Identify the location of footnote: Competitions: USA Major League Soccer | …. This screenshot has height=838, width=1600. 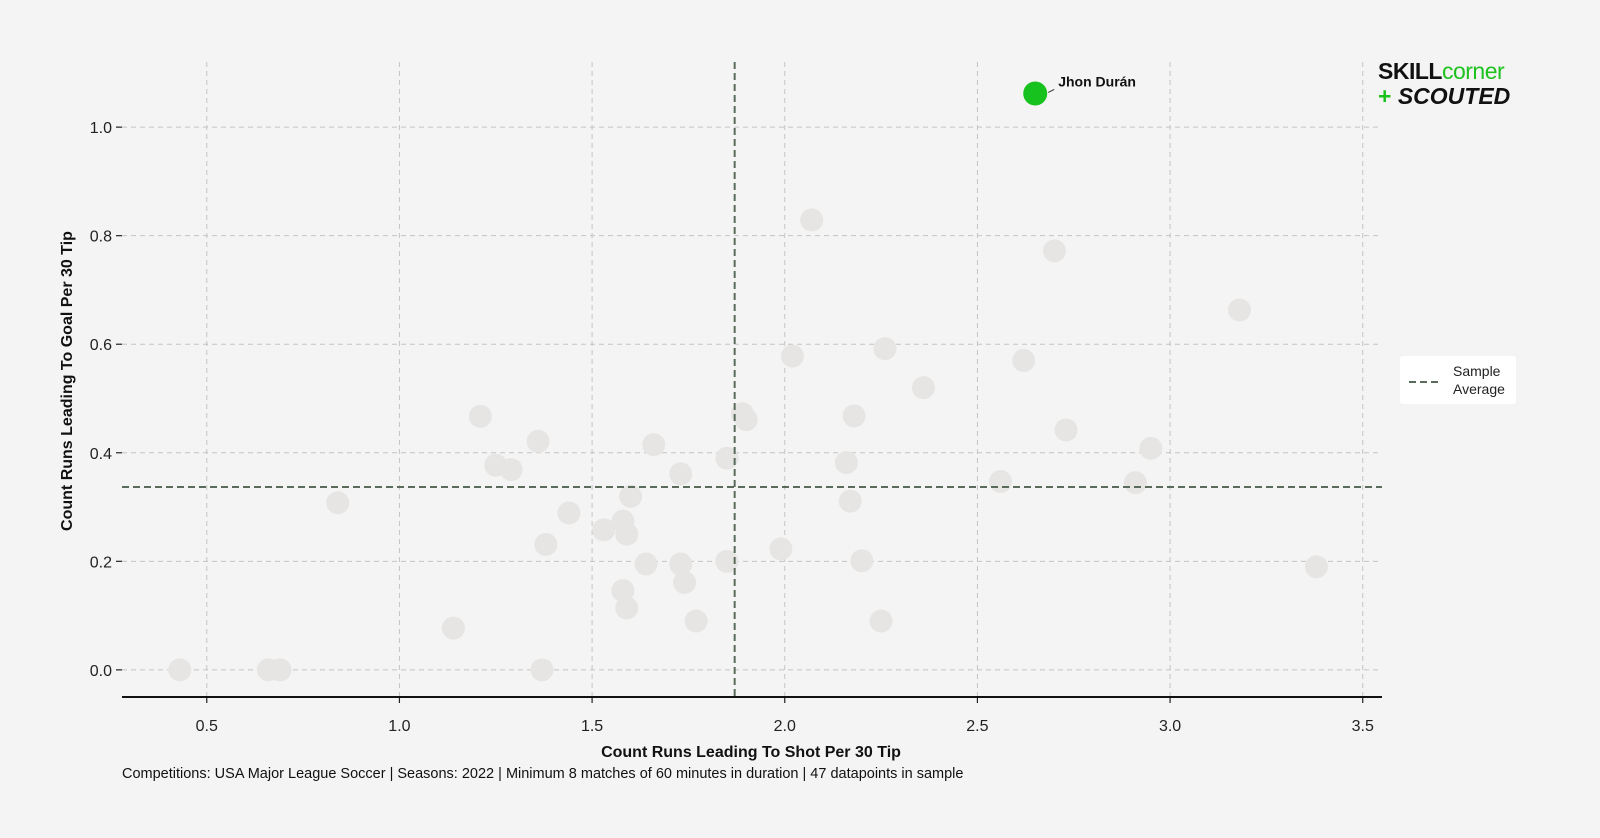
(543, 774).